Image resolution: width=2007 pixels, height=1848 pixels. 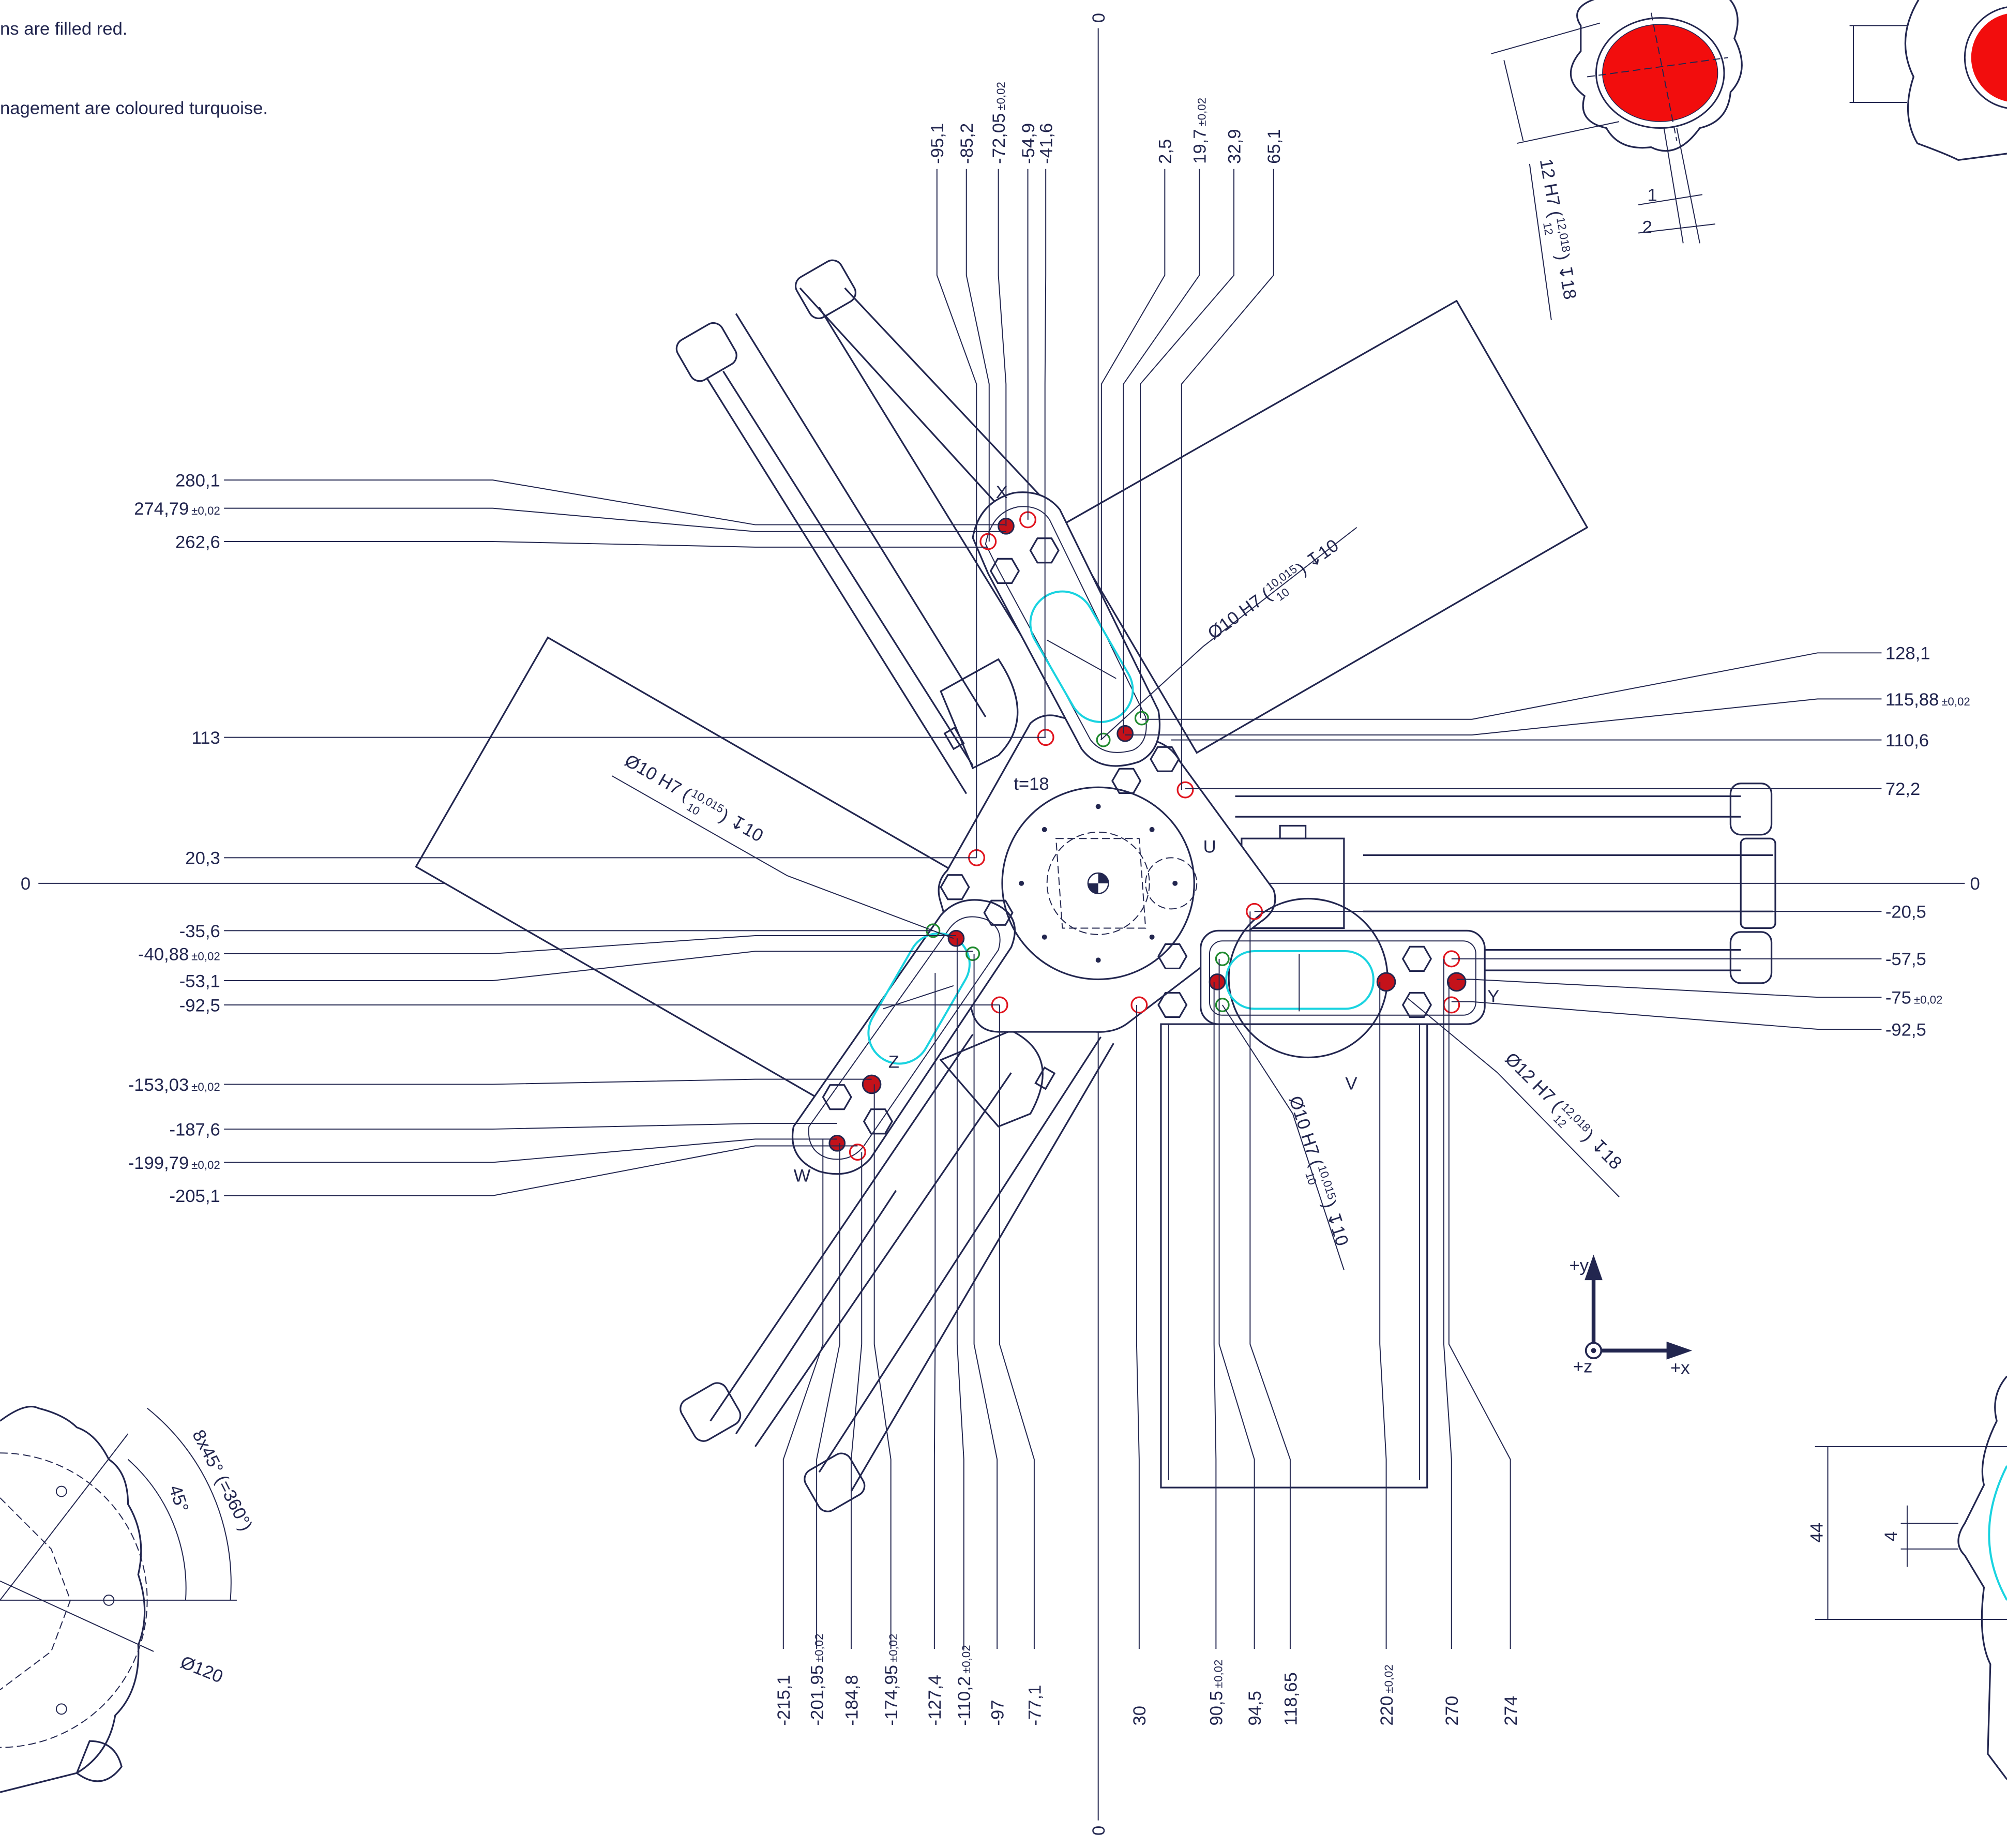 I want to click on dim-value: -95,1, so click(x=938, y=143).